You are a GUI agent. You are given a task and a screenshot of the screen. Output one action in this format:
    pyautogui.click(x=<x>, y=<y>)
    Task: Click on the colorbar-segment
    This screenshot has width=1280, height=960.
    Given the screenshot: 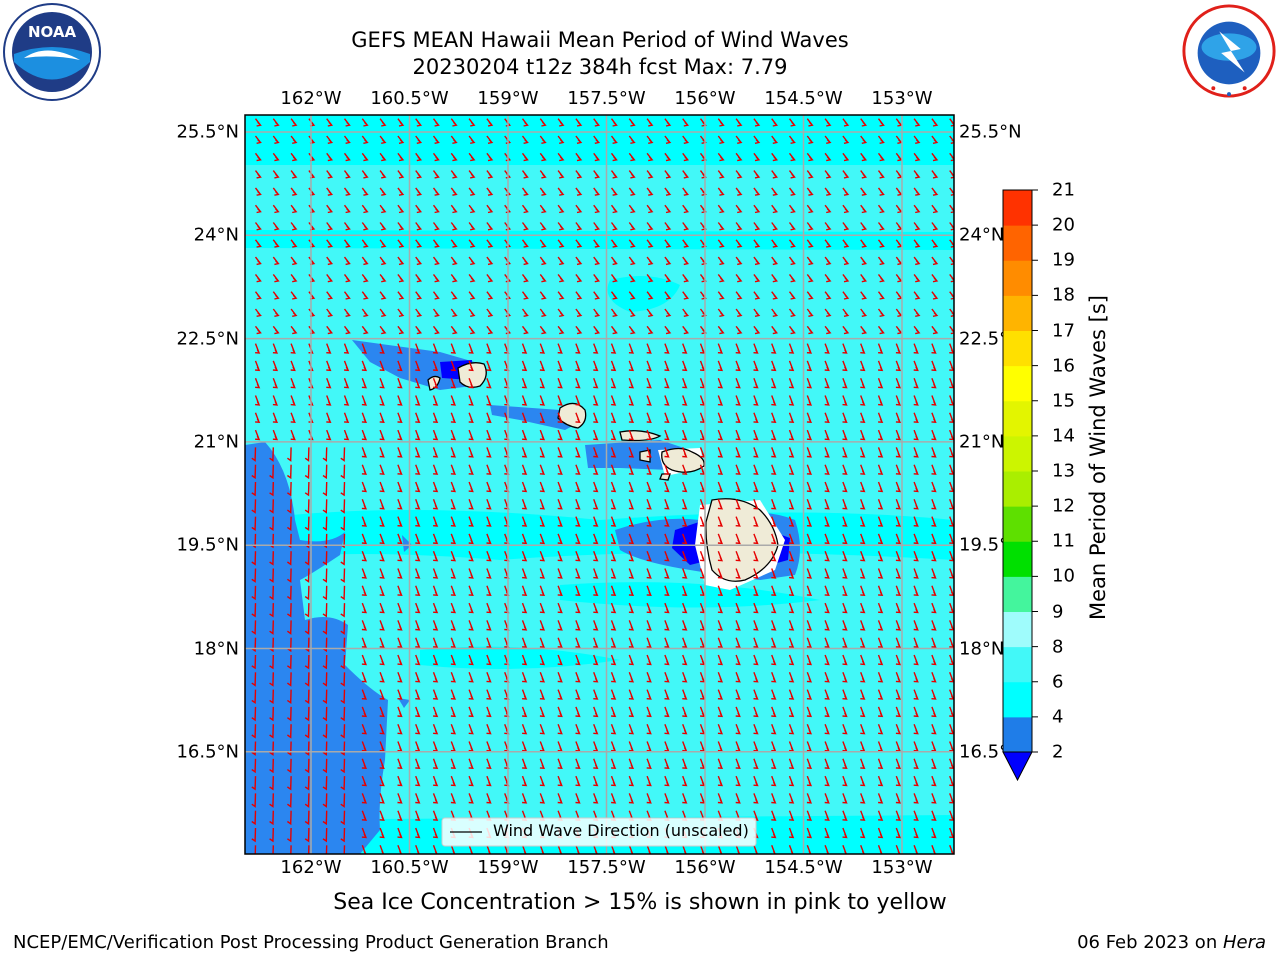 What is the action you would take?
    pyautogui.click(x=1017, y=418)
    